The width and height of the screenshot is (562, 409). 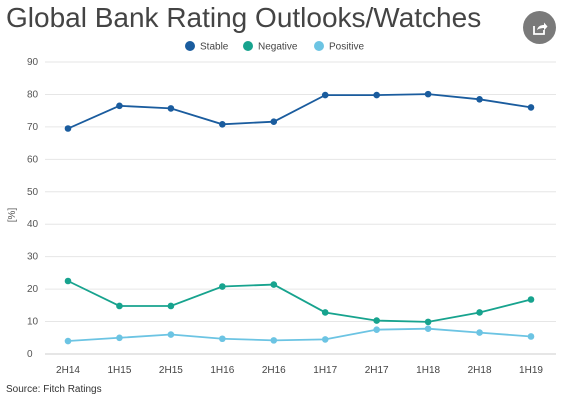 I want to click on x-tick-label: 1H19, so click(x=531, y=370).